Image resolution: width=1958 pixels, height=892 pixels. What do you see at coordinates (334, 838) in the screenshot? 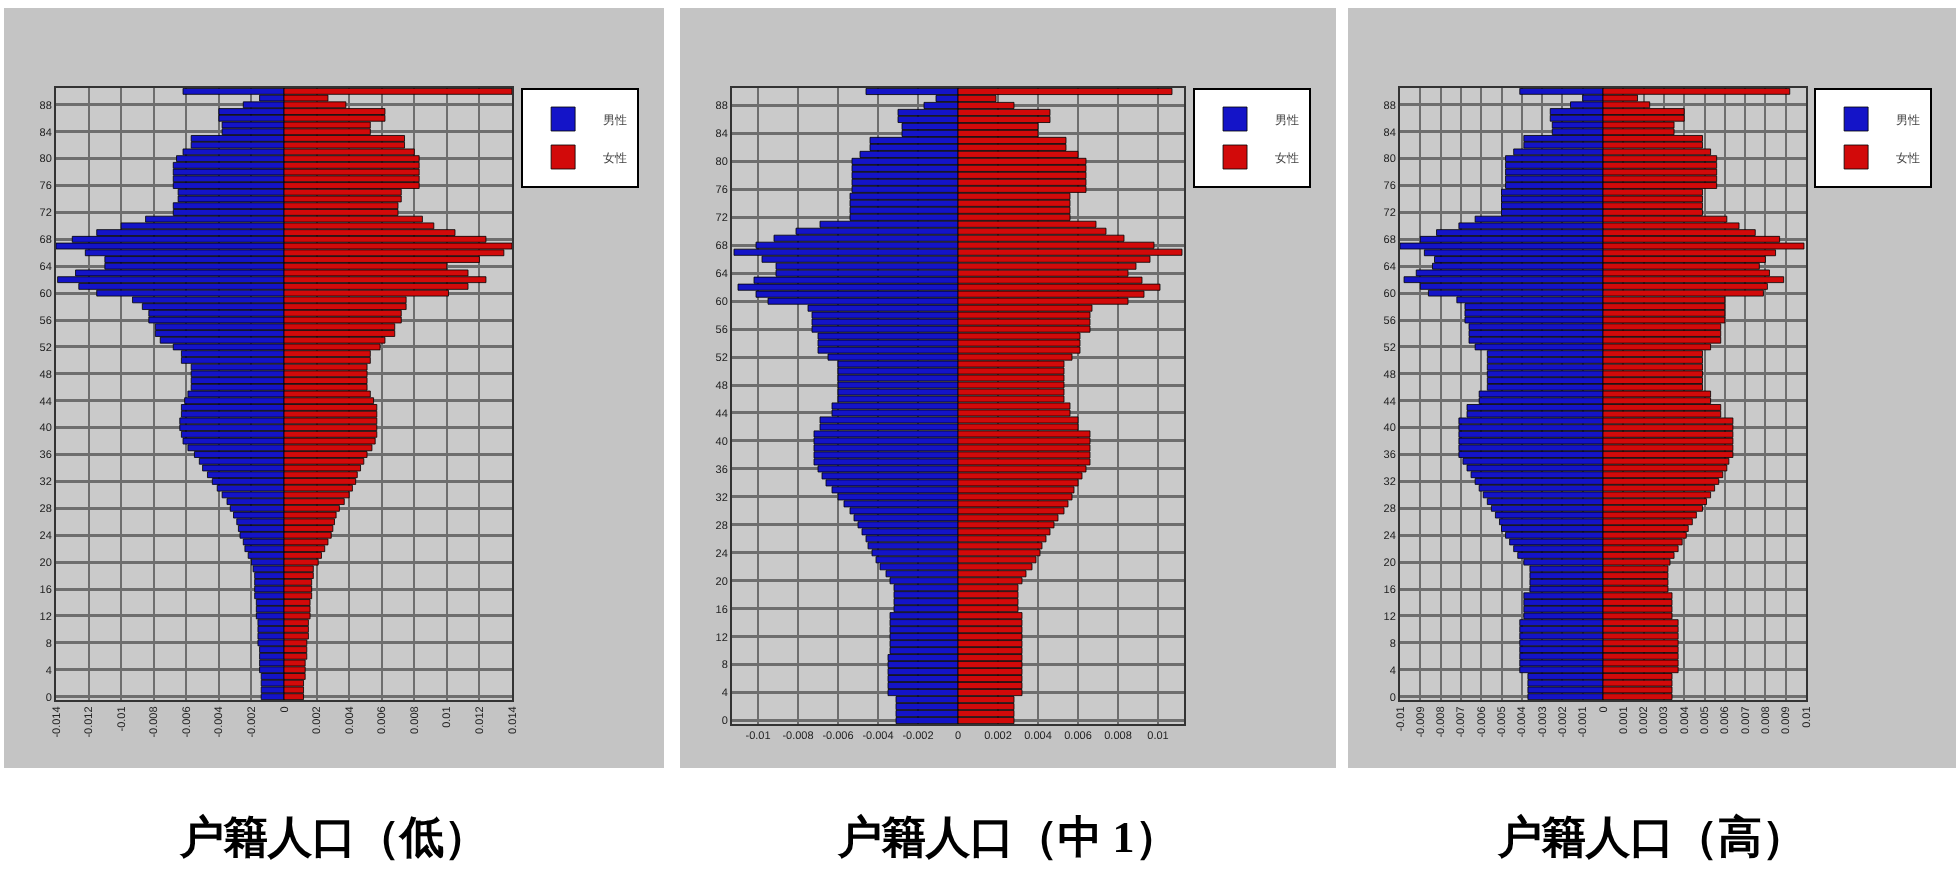
I see `text: 户籍人口（低）` at bounding box center [334, 838].